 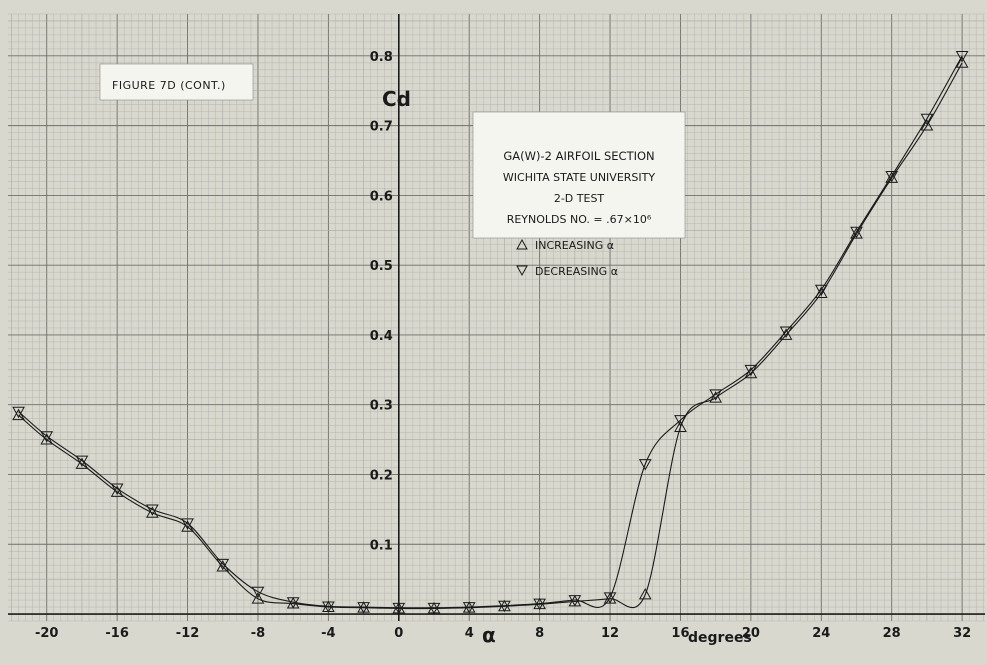 What do you see at coordinates (680, 633) in the screenshot?
I see `x-tick-label: 16` at bounding box center [680, 633].